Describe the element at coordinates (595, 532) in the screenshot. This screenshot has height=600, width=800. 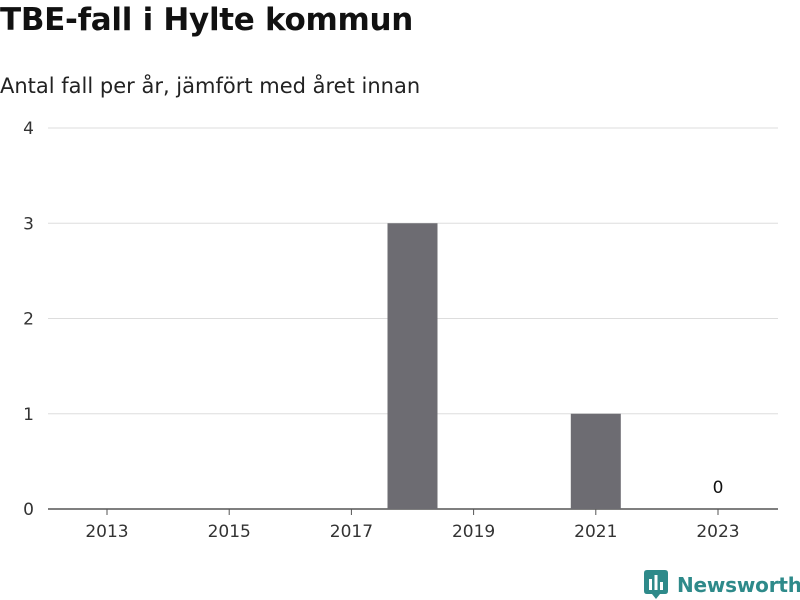
I see `x-tick-label: 2021` at that location.